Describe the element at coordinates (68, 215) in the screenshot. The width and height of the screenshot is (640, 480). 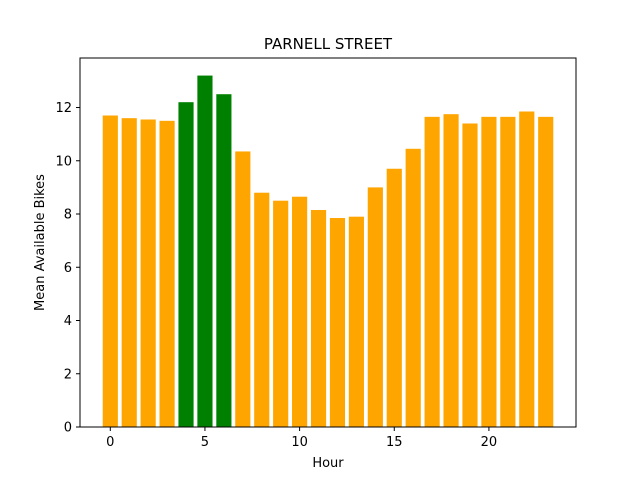
I see `y-tick-label: 8` at that location.